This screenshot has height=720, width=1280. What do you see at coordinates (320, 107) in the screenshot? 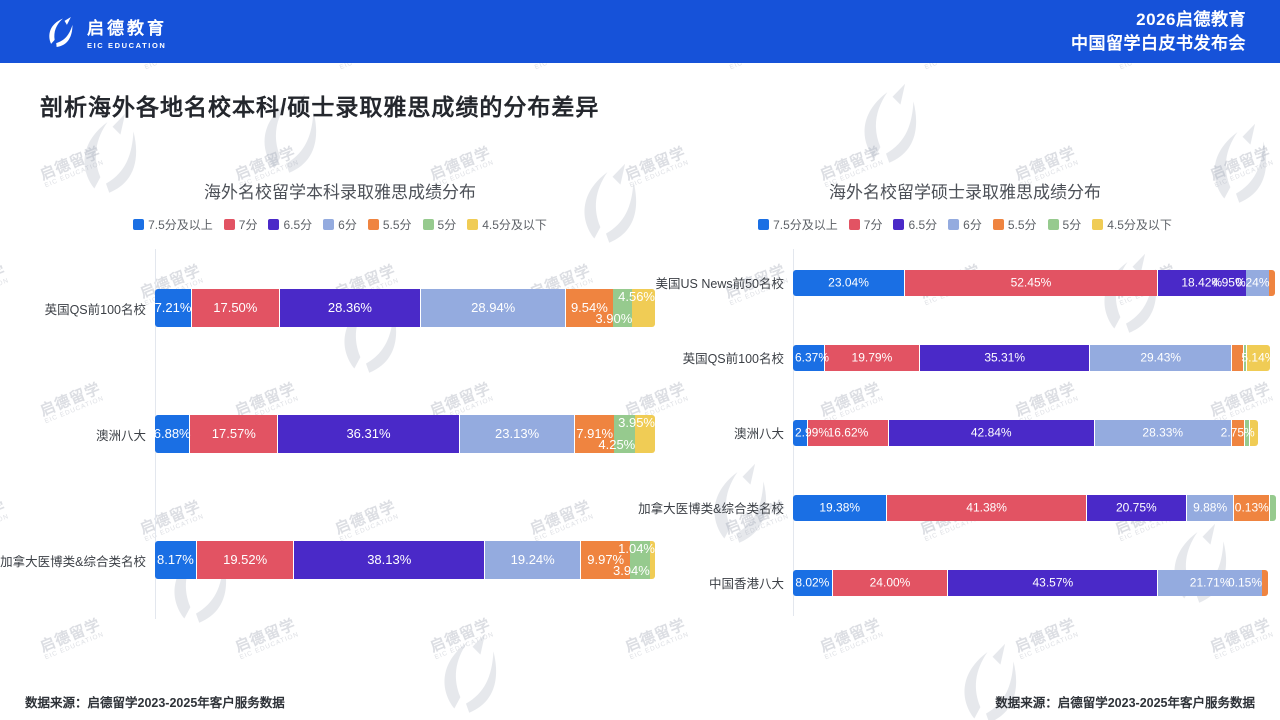
I see `page-title: 剖析海外各地名校本科/硕士录取雅思成绩的分布差异` at bounding box center [320, 107].